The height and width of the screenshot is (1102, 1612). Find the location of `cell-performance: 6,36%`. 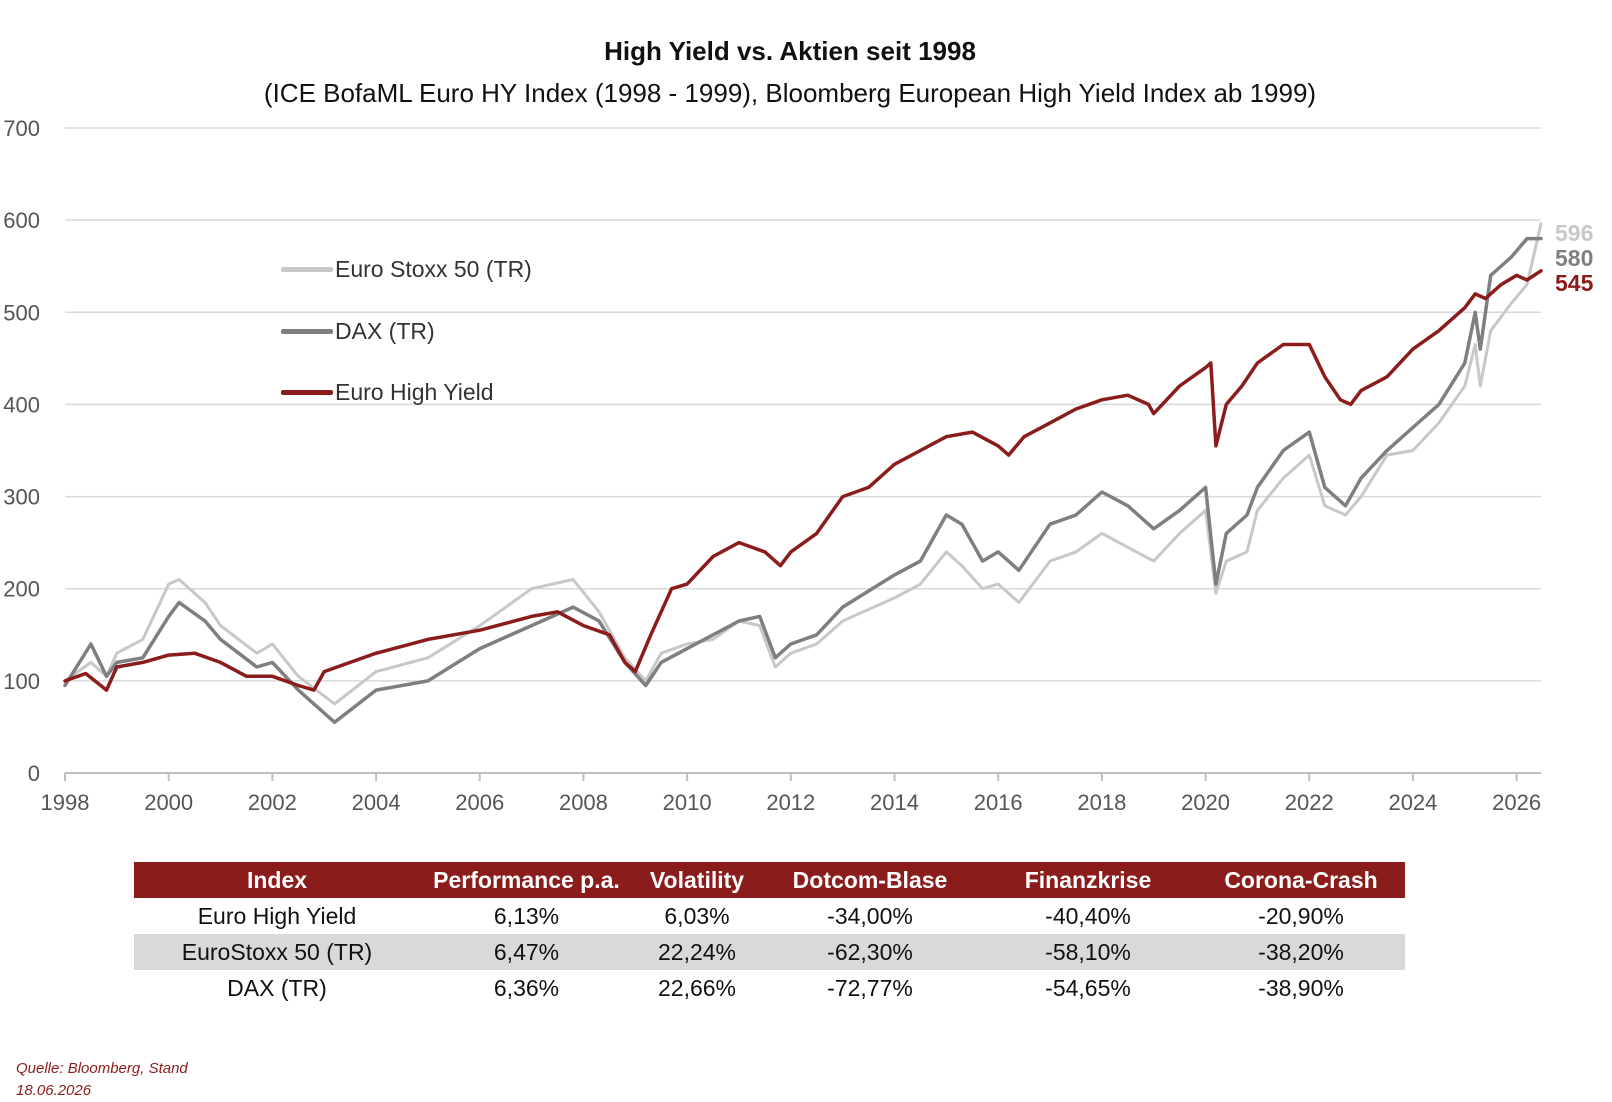

cell-performance: 6,36% is located at coordinates (526, 987).